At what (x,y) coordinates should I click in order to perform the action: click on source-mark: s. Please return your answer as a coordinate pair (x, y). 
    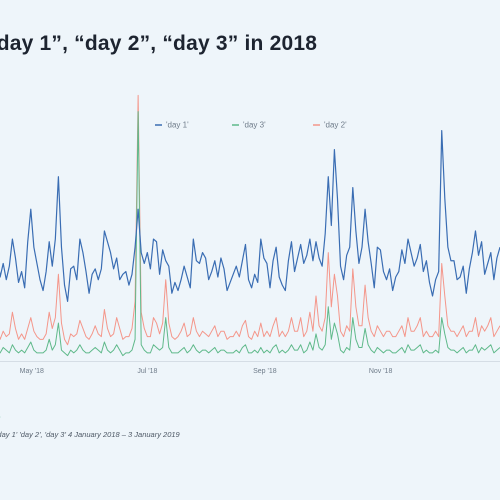
    Looking at the image, I should click on (0, 415).